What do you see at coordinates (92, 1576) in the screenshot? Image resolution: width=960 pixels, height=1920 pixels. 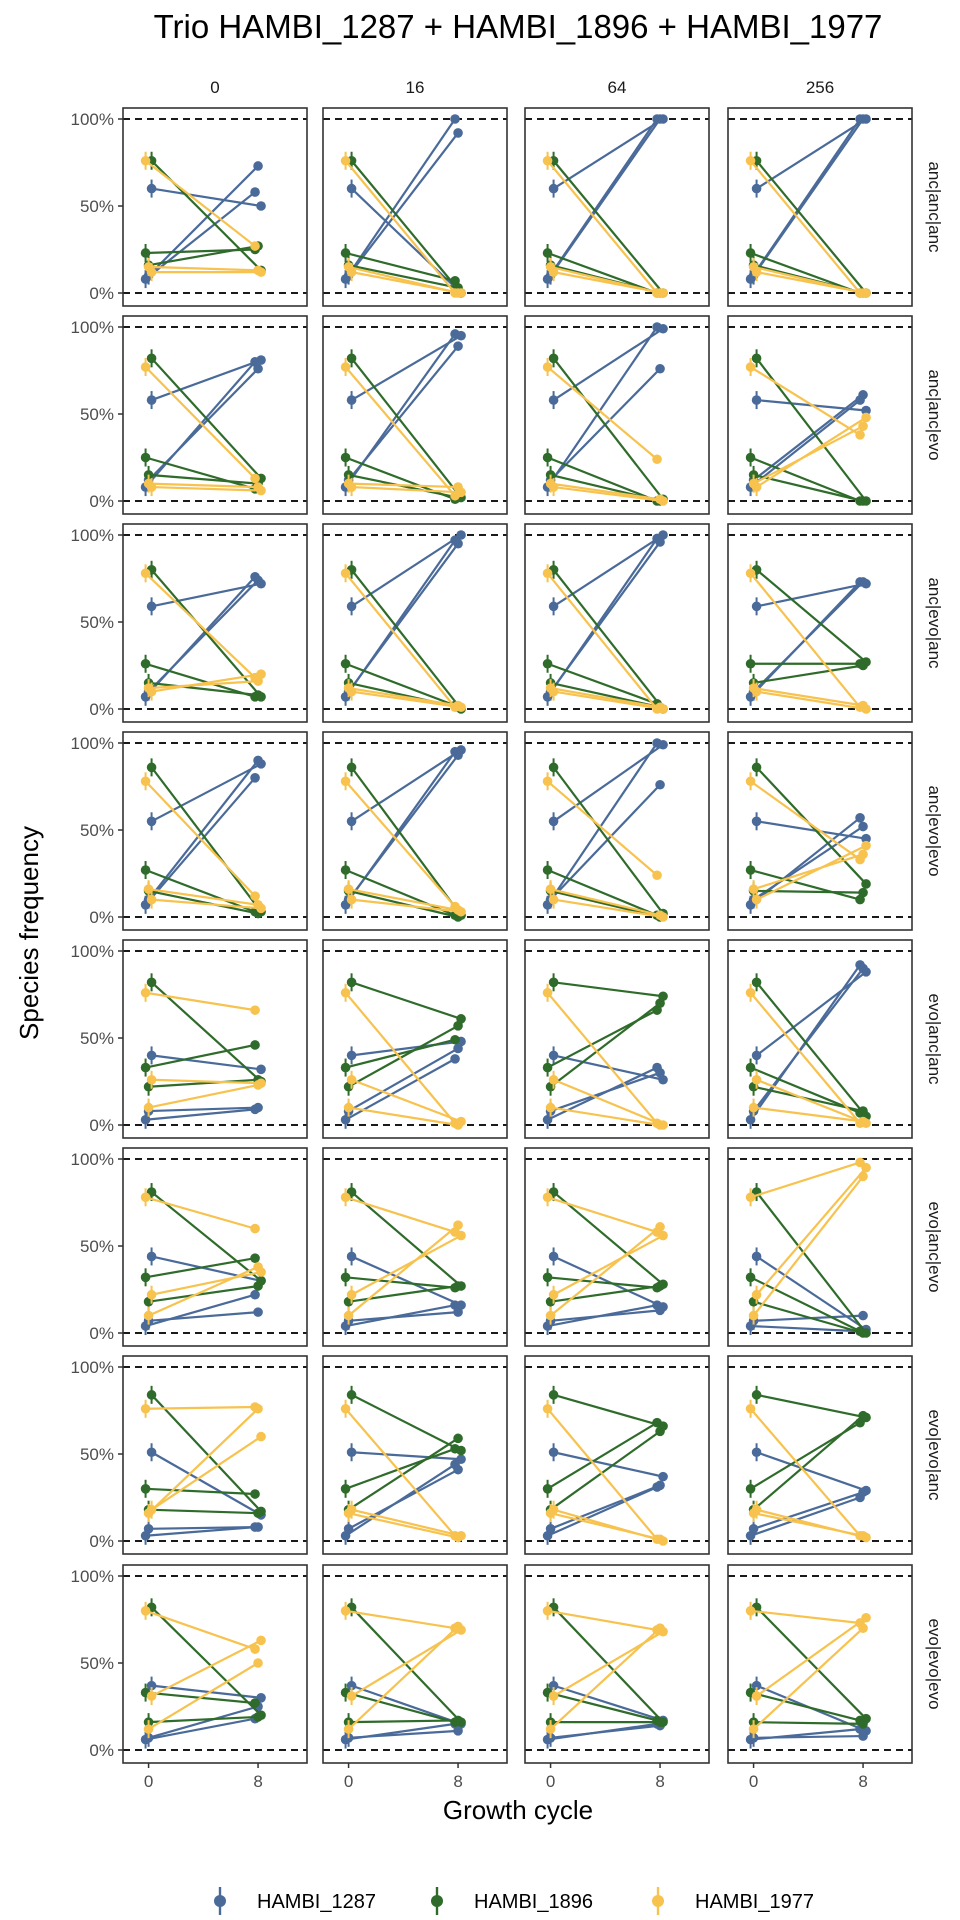 I see `y-tick-label: 100%` at bounding box center [92, 1576].